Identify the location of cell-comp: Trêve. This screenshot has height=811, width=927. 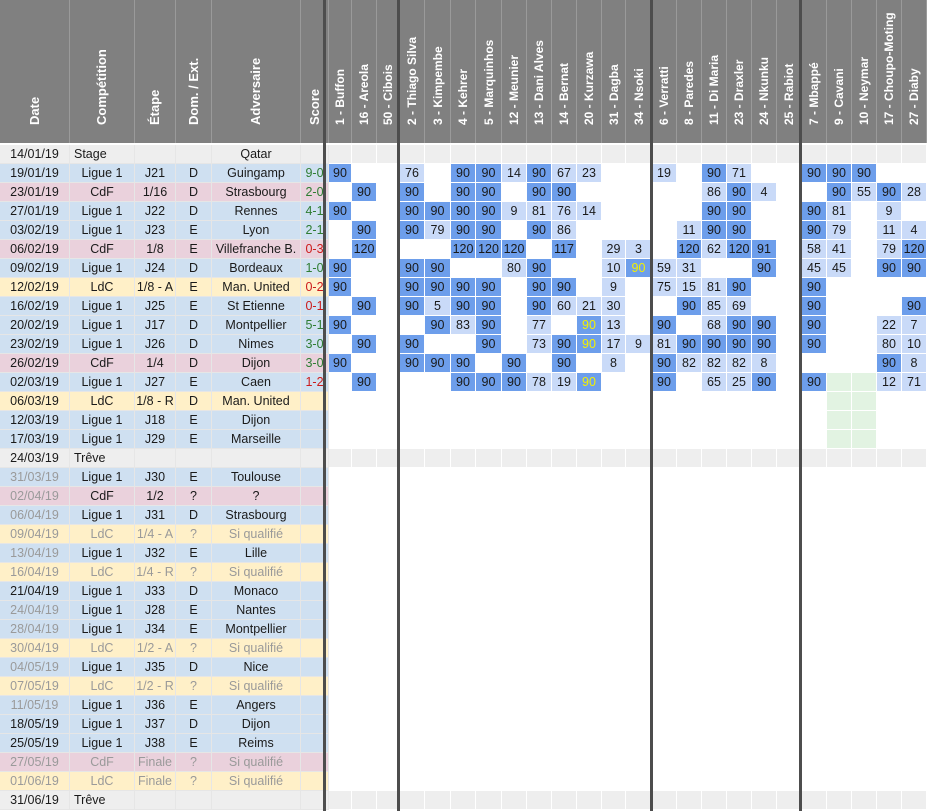
(102, 458).